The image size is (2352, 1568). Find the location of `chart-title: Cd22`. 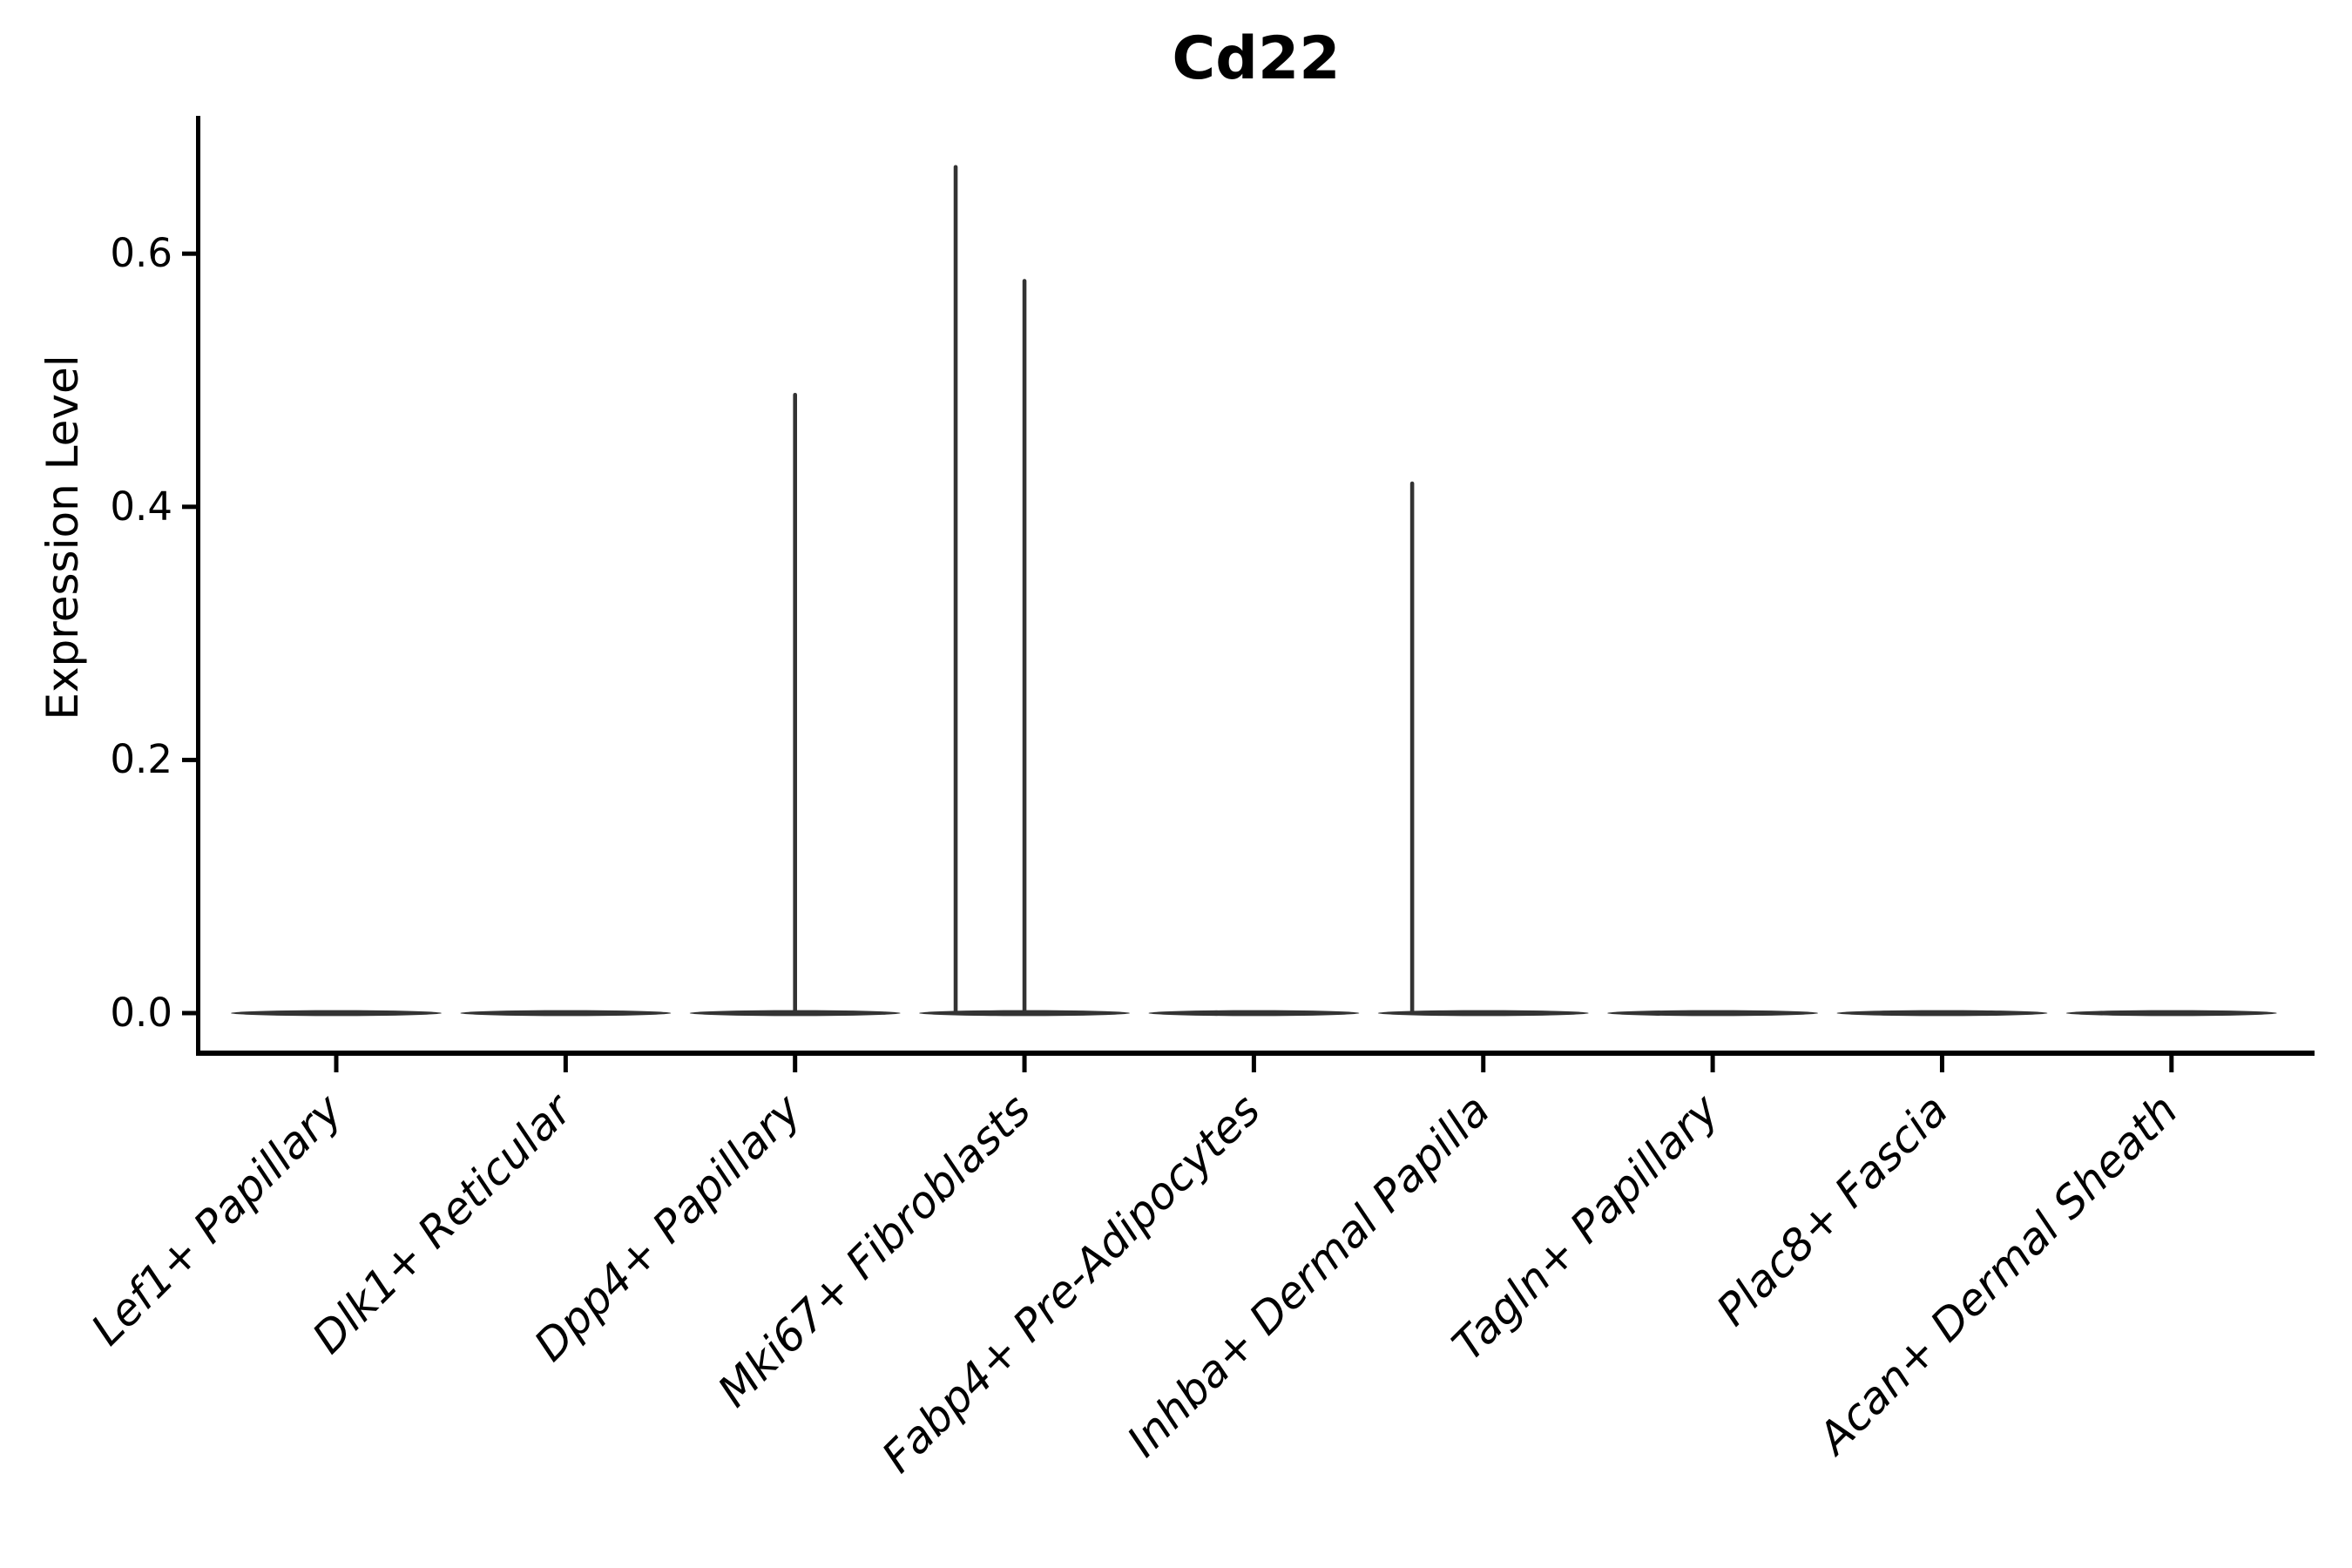

chart-title: Cd22 is located at coordinates (1256, 58).